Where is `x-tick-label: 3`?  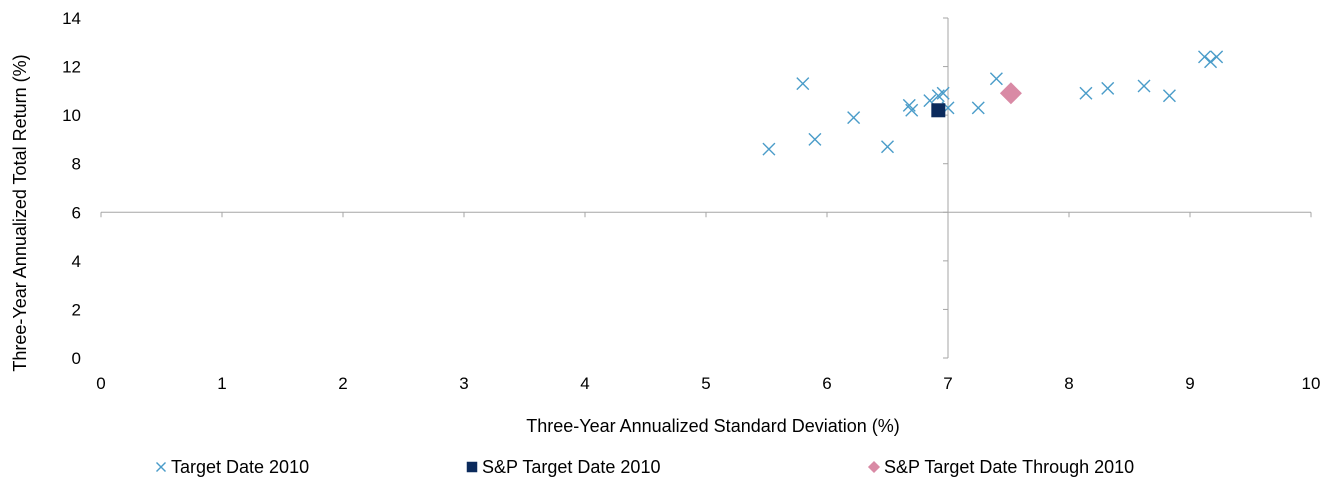 x-tick-label: 3 is located at coordinates (463, 383).